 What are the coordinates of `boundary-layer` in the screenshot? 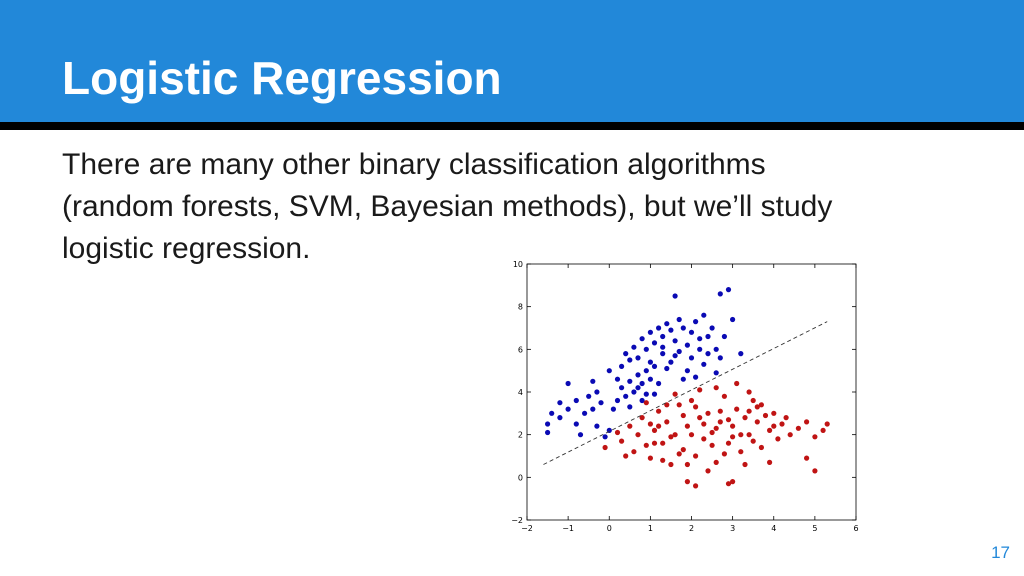 It's located at (685, 393).